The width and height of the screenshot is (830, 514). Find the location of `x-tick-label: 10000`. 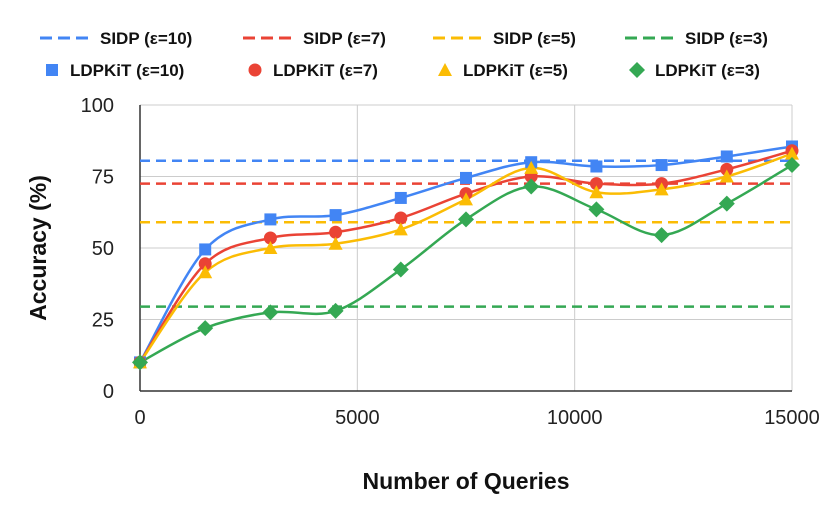

x-tick-label: 10000 is located at coordinates (575, 418).